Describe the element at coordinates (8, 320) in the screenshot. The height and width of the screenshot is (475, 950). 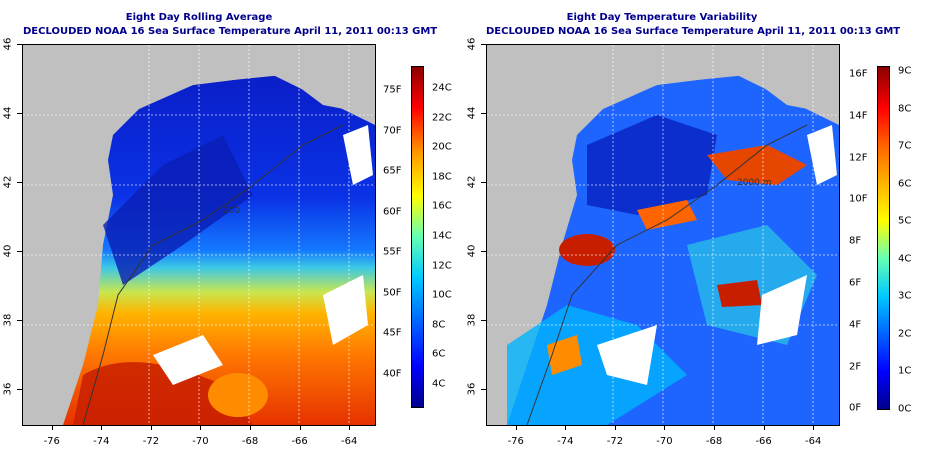
I see `left-y-tick-label: 38` at that location.